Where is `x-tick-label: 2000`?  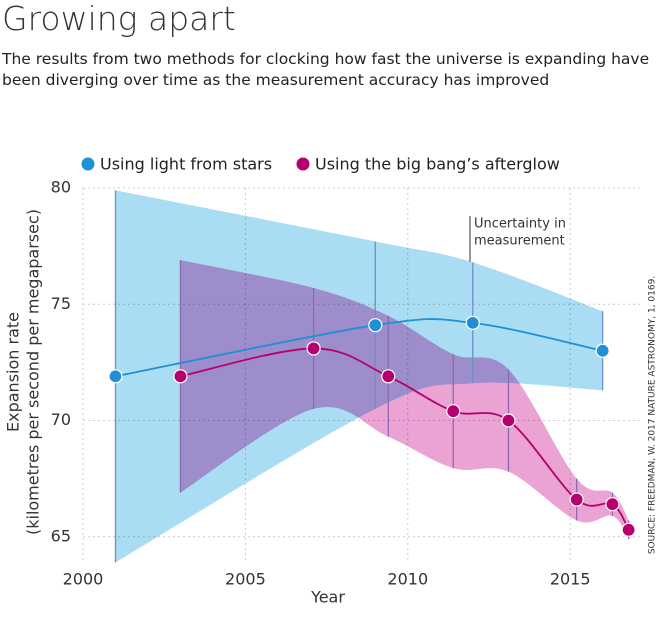
x-tick-label: 2000 is located at coordinates (83, 579).